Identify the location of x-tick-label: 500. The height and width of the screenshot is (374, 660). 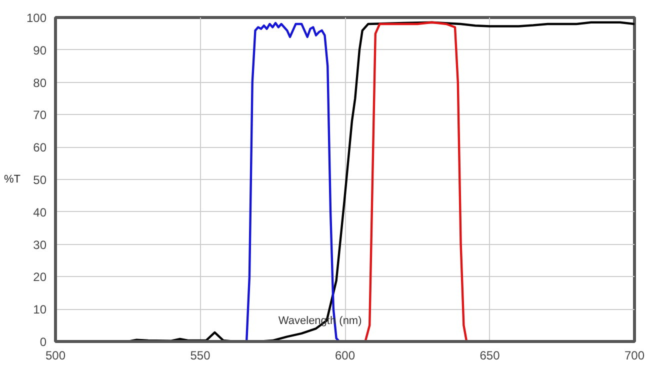
(55, 355).